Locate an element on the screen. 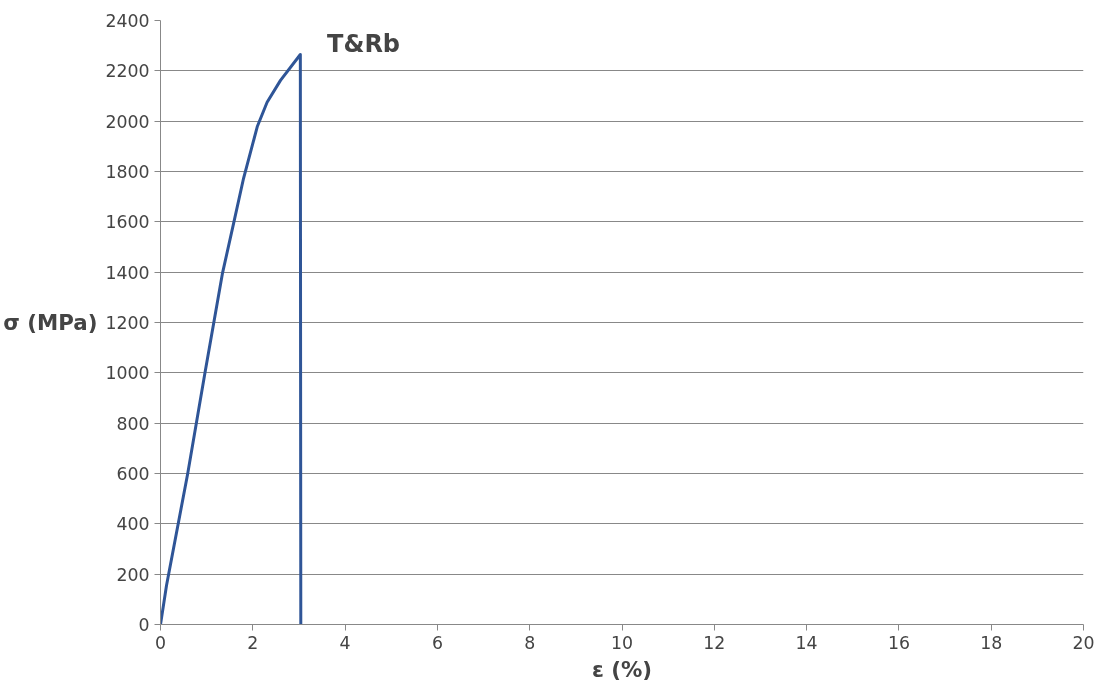  y-tick-label: 800 is located at coordinates (133, 423).